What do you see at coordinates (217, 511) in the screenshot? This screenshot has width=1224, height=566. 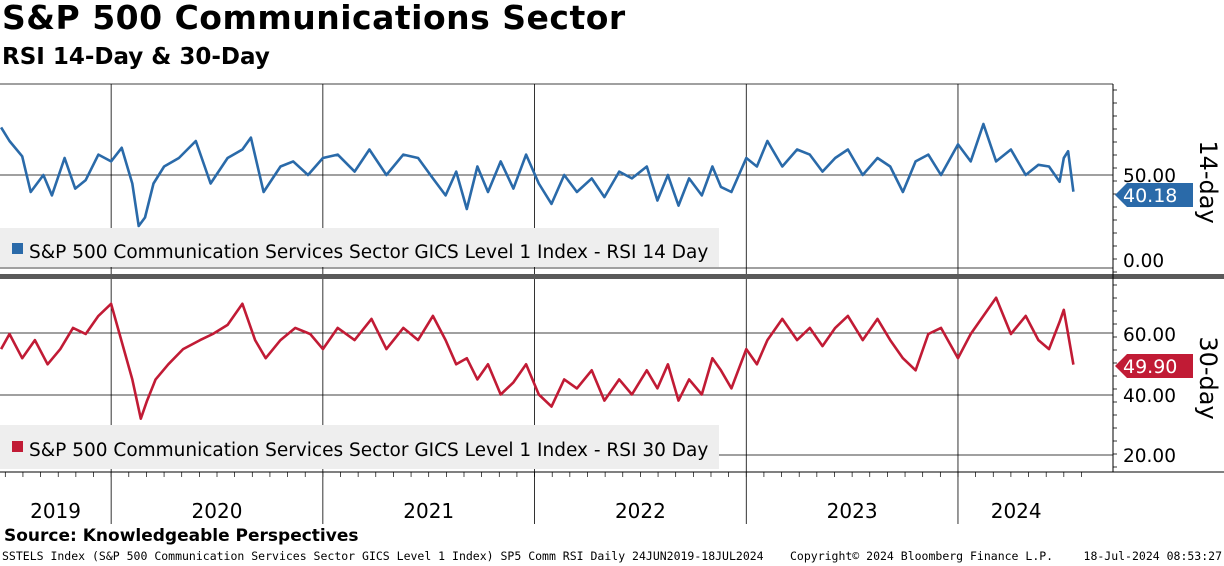 I see `x-year-label: 2020` at bounding box center [217, 511].